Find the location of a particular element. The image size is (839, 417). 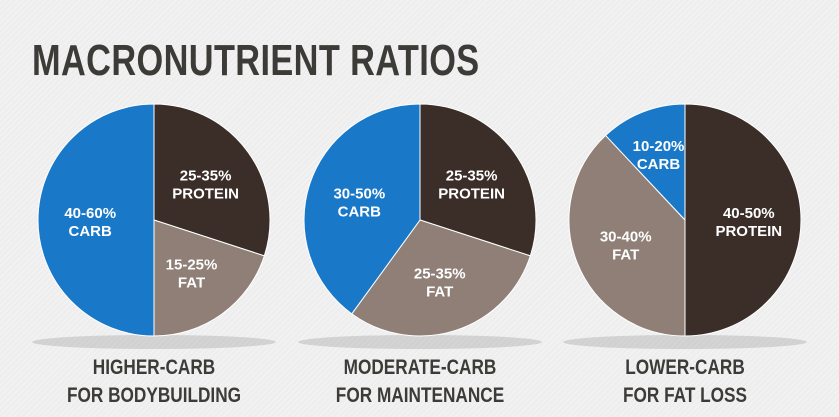

slice-label-fat: 15-25% FAT is located at coordinates (192, 274).